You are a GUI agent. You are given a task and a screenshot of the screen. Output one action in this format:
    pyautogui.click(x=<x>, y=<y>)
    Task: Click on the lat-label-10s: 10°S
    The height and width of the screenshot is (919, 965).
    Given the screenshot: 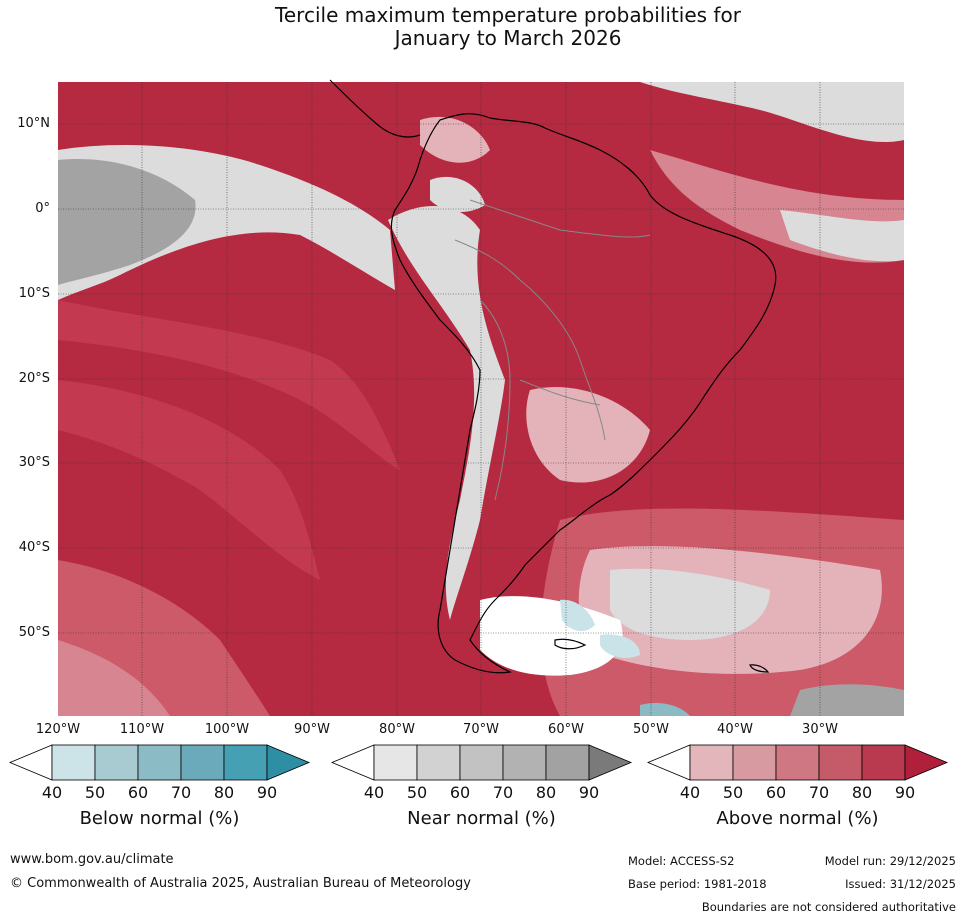 What is the action you would take?
    pyautogui.click(x=34, y=293)
    